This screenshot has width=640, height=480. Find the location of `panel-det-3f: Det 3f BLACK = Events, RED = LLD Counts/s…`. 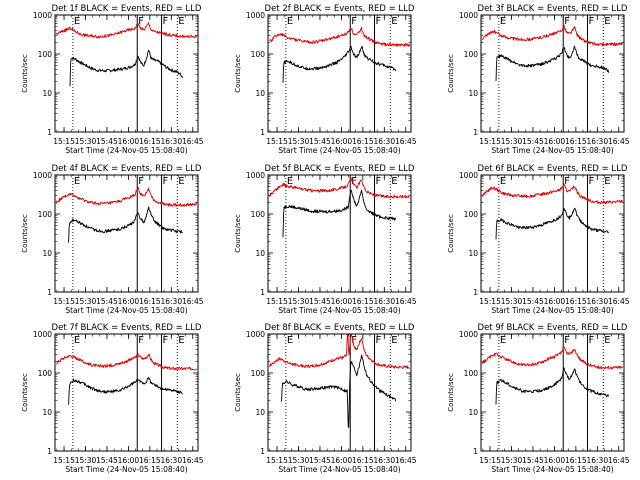

panel-det-3f: Det 3f BLACK = Events, RED = LLD Counts/s… is located at coordinates (538, 79).